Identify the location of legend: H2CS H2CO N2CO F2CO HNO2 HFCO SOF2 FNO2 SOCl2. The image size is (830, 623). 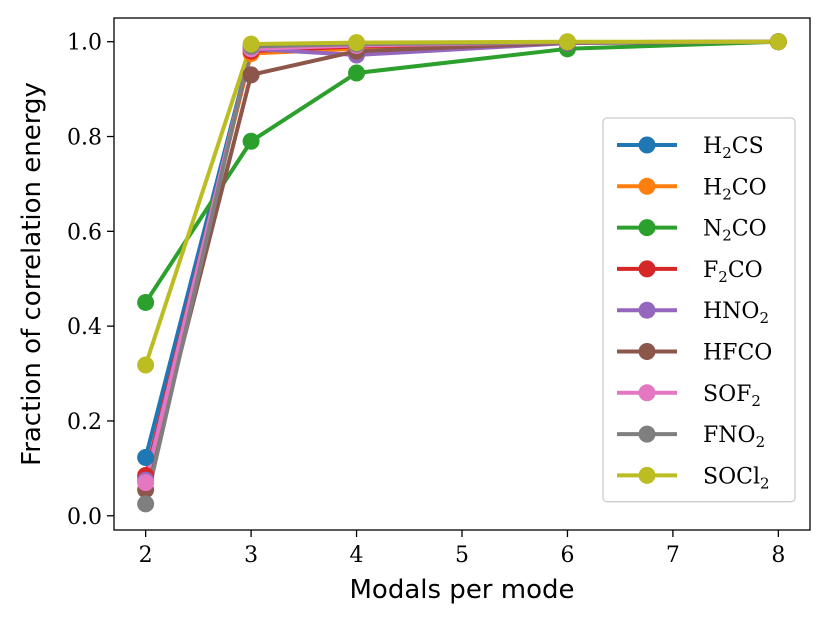
(699, 310).